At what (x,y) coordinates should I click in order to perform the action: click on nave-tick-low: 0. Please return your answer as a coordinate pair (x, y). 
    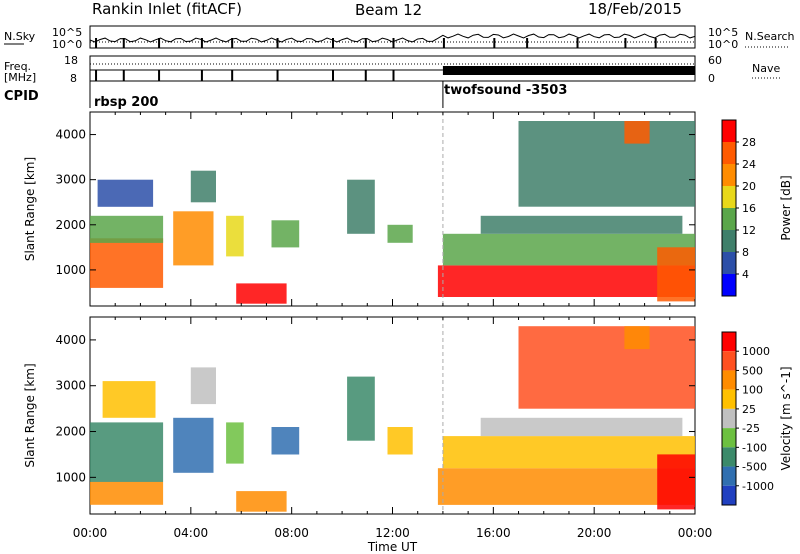
    Looking at the image, I should click on (711, 78).